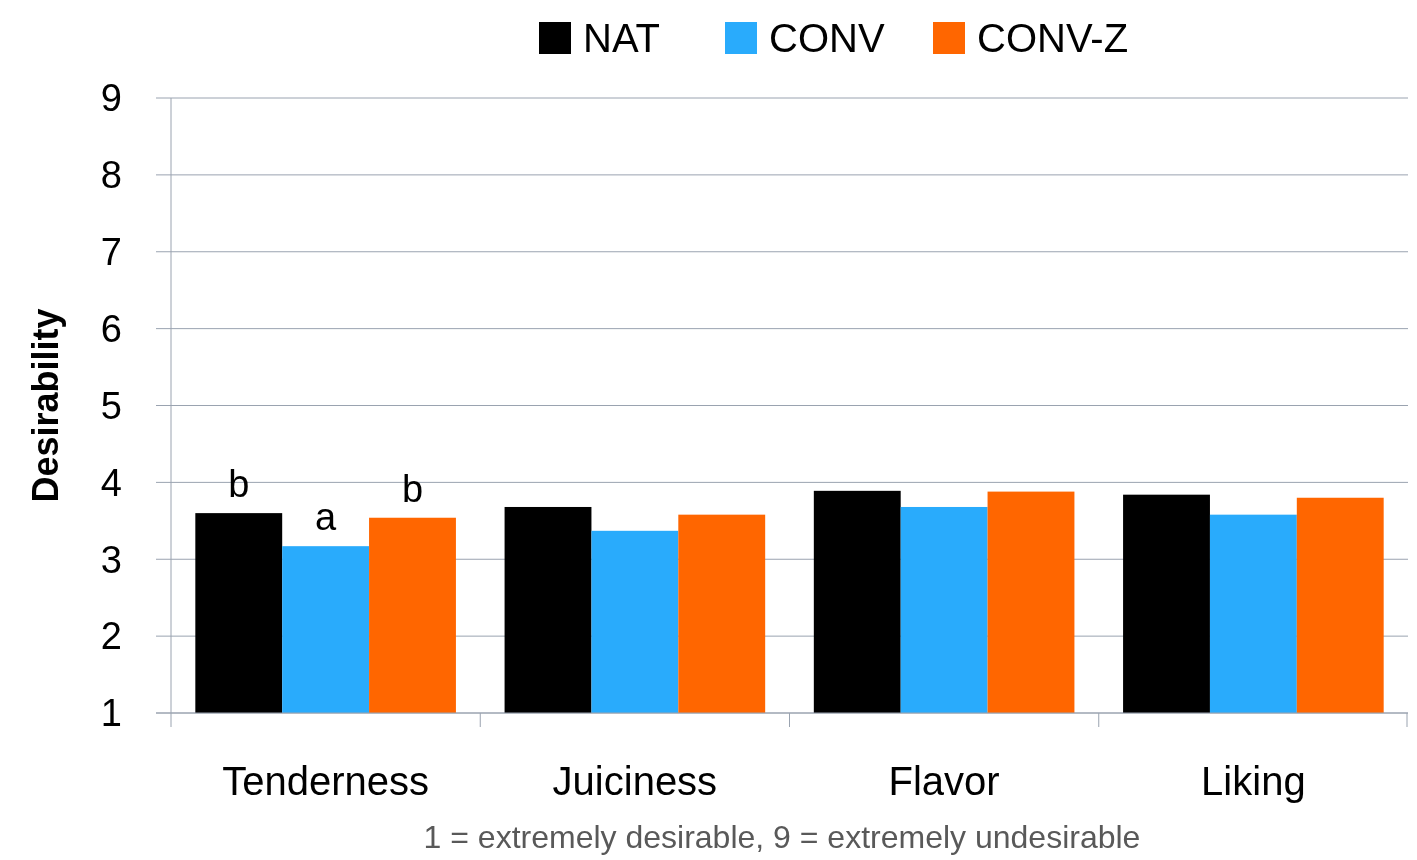 The height and width of the screenshot is (860, 1417). What do you see at coordinates (111, 252) in the screenshot?
I see `y-tick-label: 7` at bounding box center [111, 252].